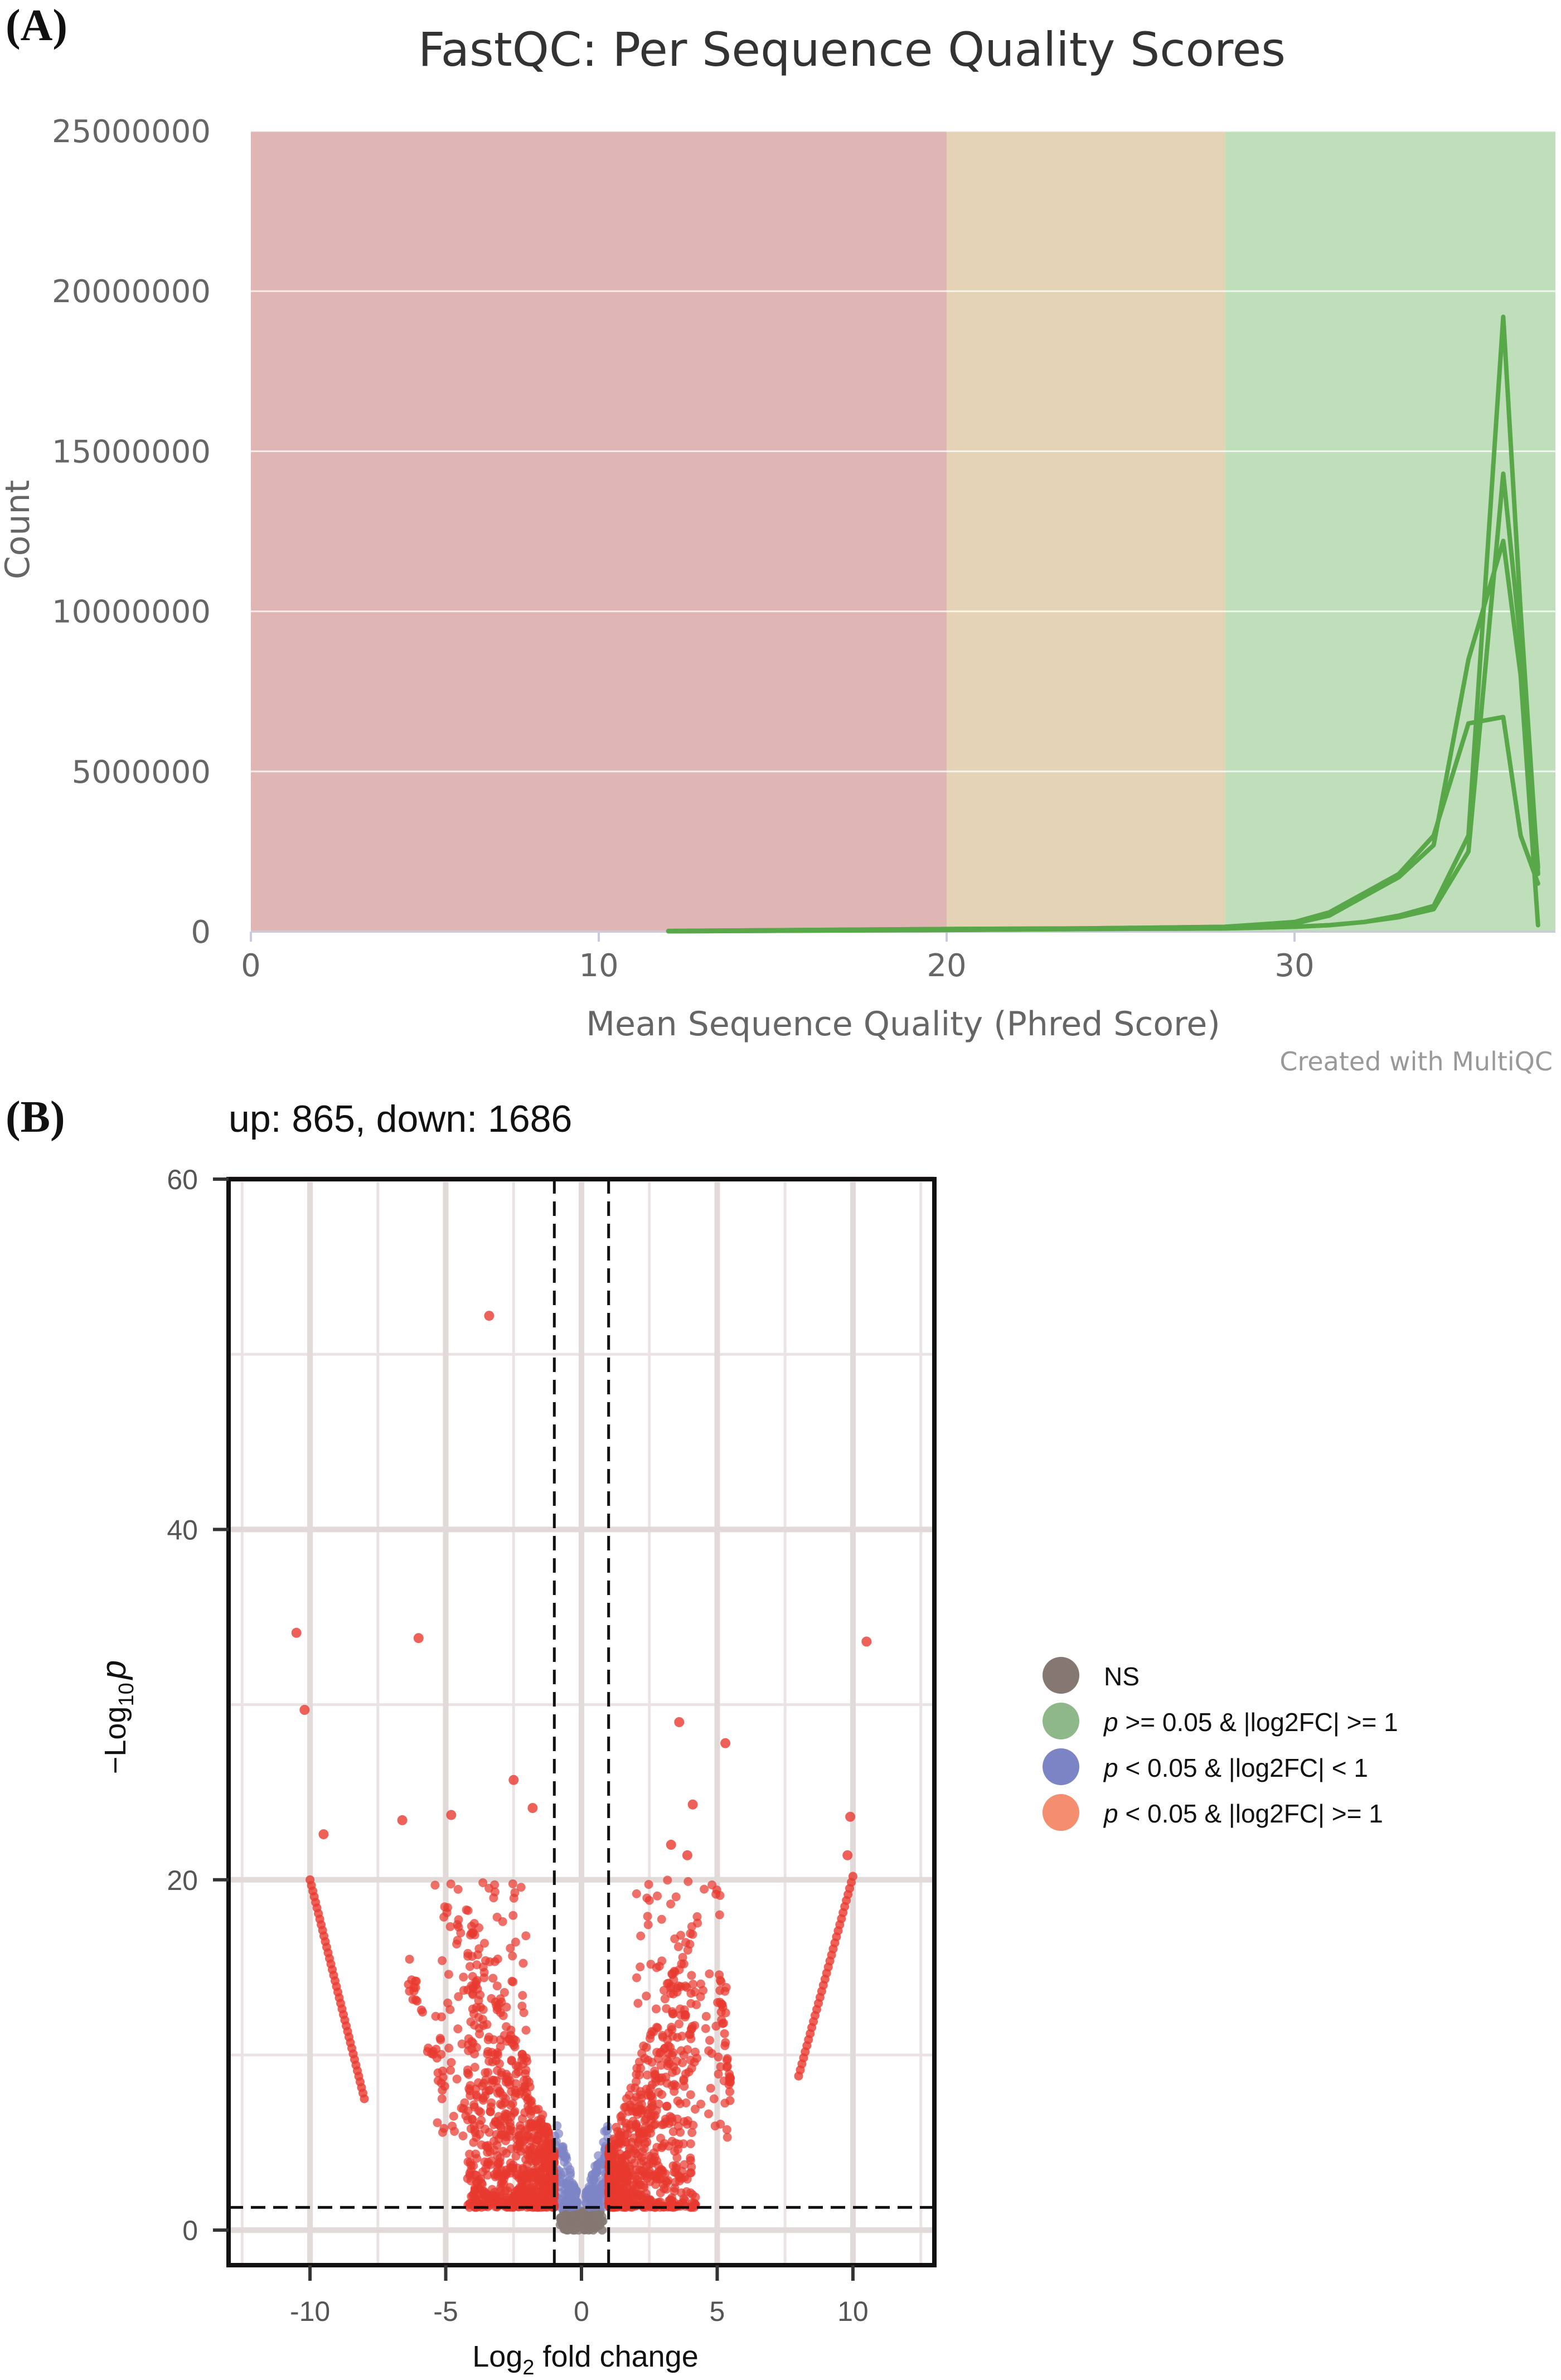 The image size is (1561, 2380). What do you see at coordinates (183, 1880) in the screenshot?
I see `y-tick-label: 20` at bounding box center [183, 1880].